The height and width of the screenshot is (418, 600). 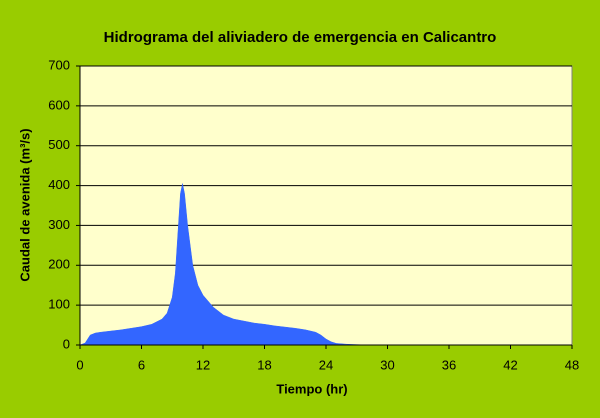 I want to click on x-axis-title: Tiempo (hr), so click(x=311, y=388).